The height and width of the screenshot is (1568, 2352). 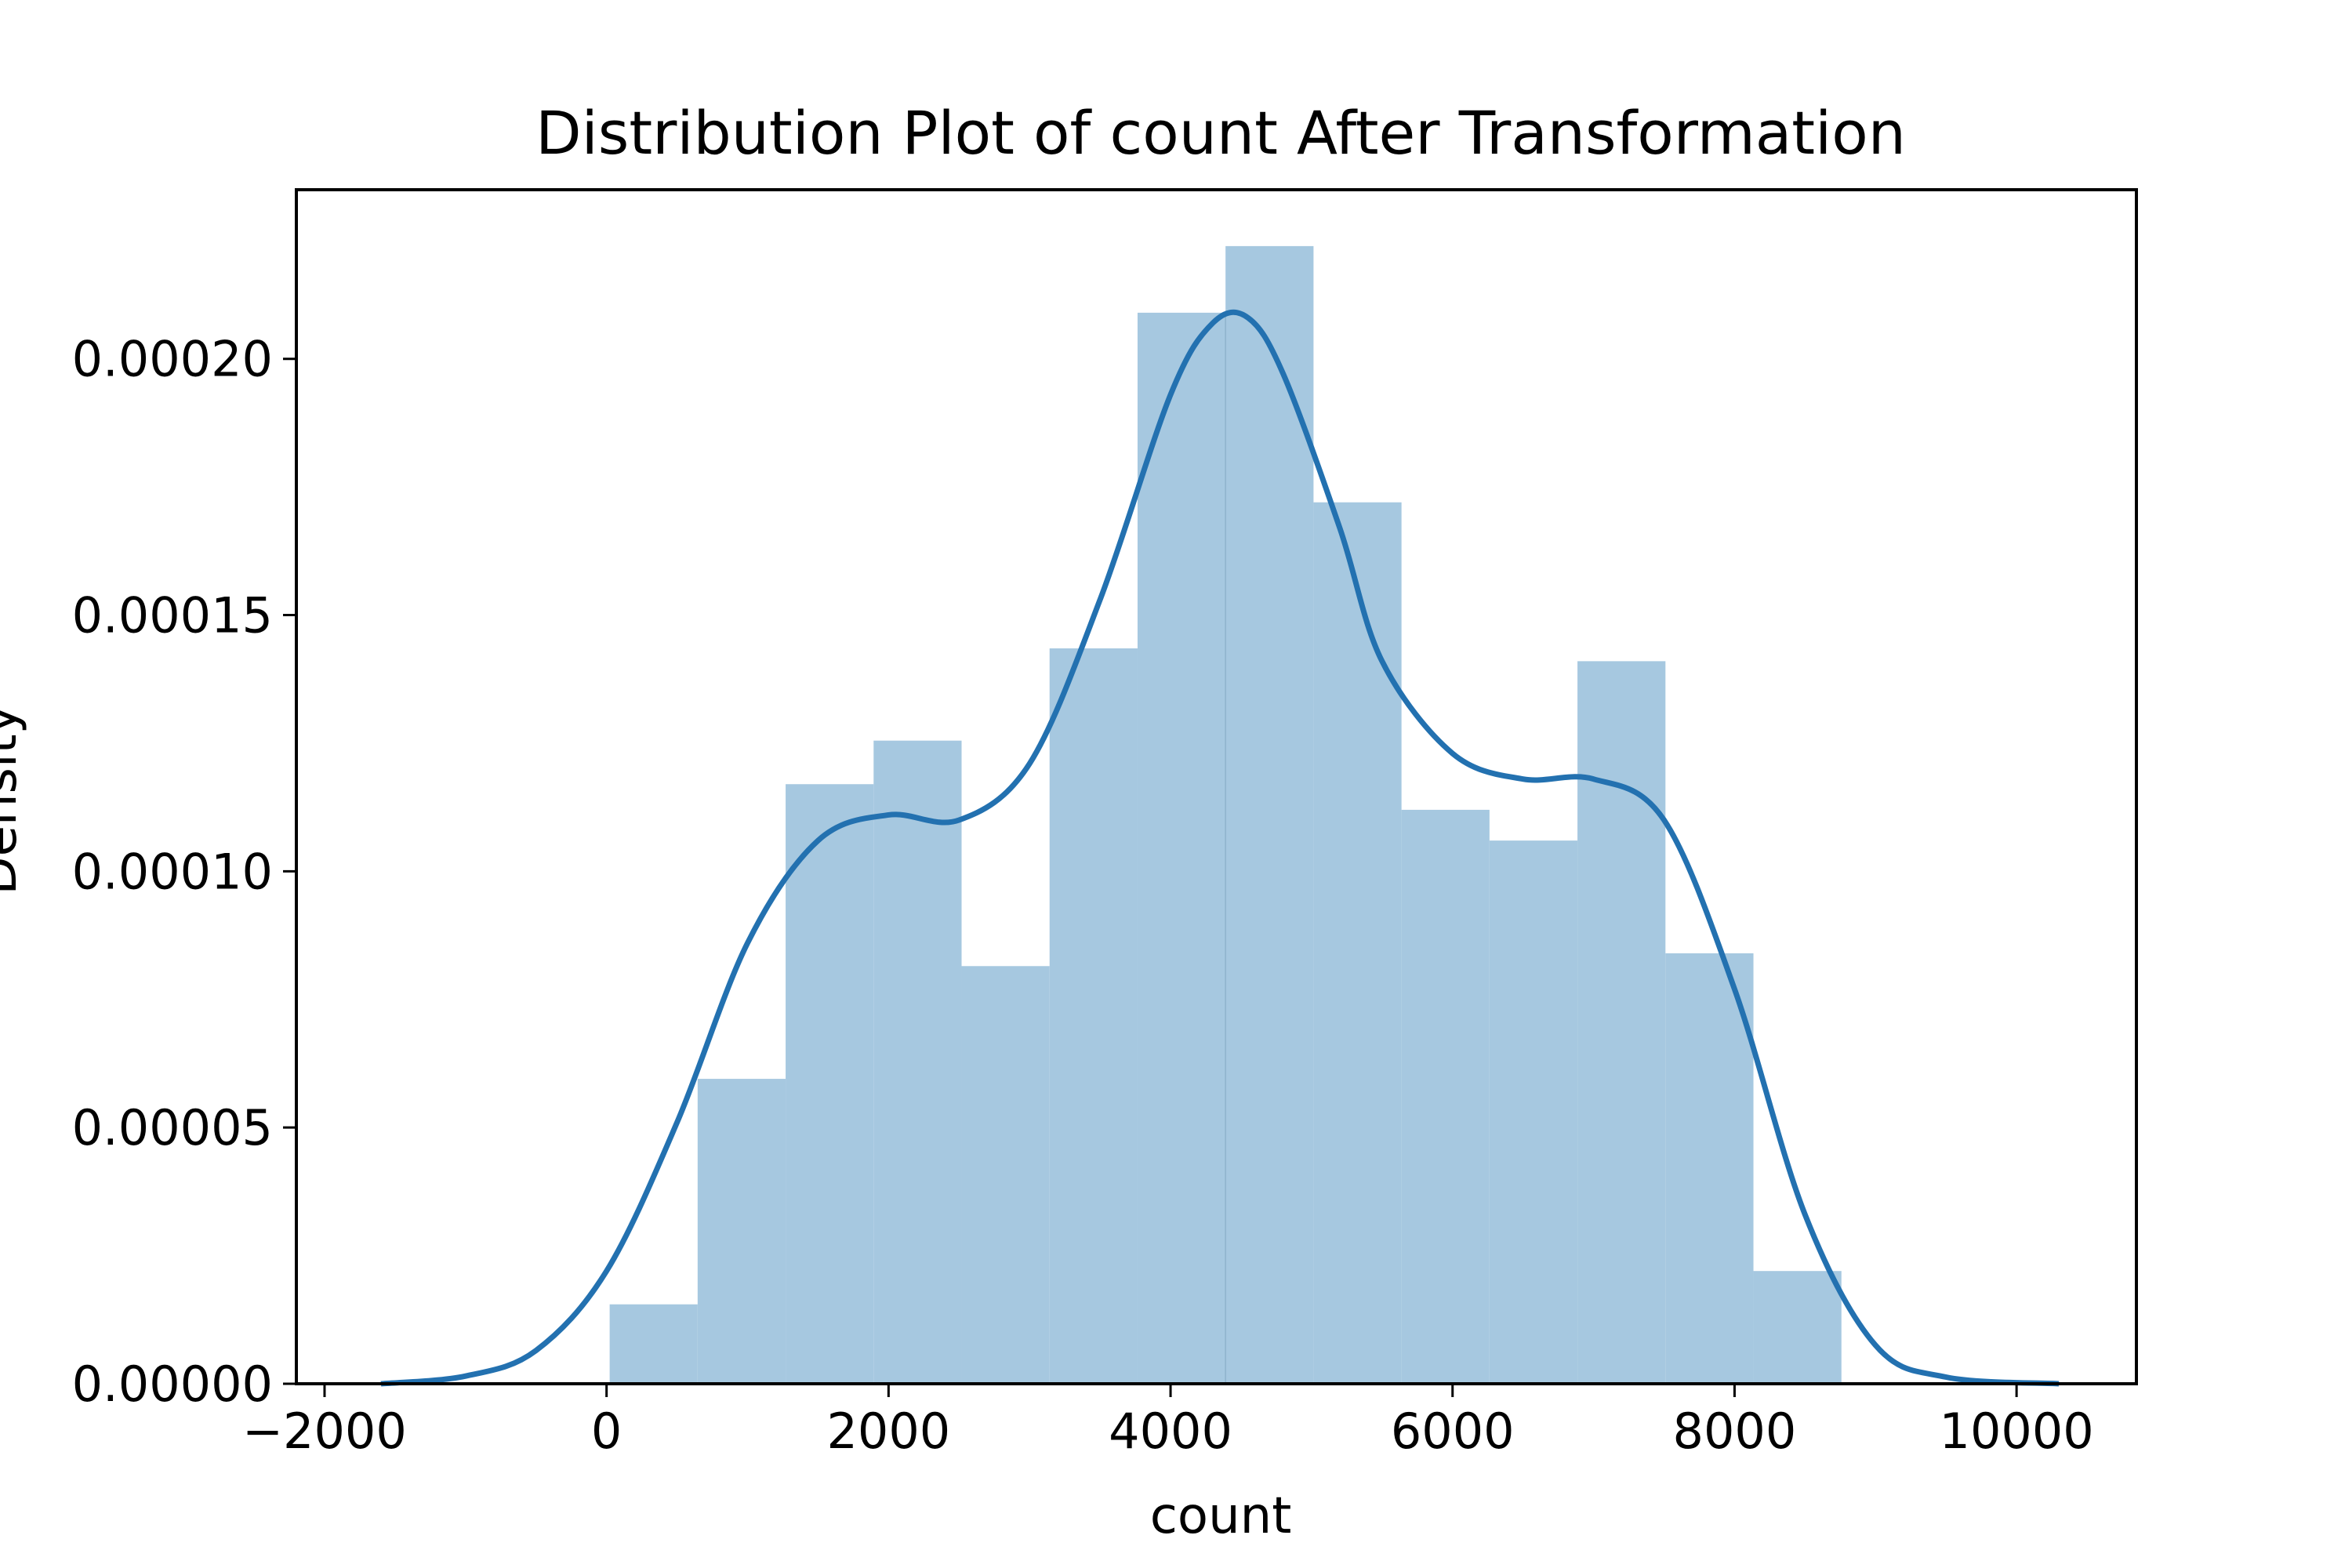 What do you see at coordinates (172, 359) in the screenshot?
I see `y-tick-label: 0.00020` at bounding box center [172, 359].